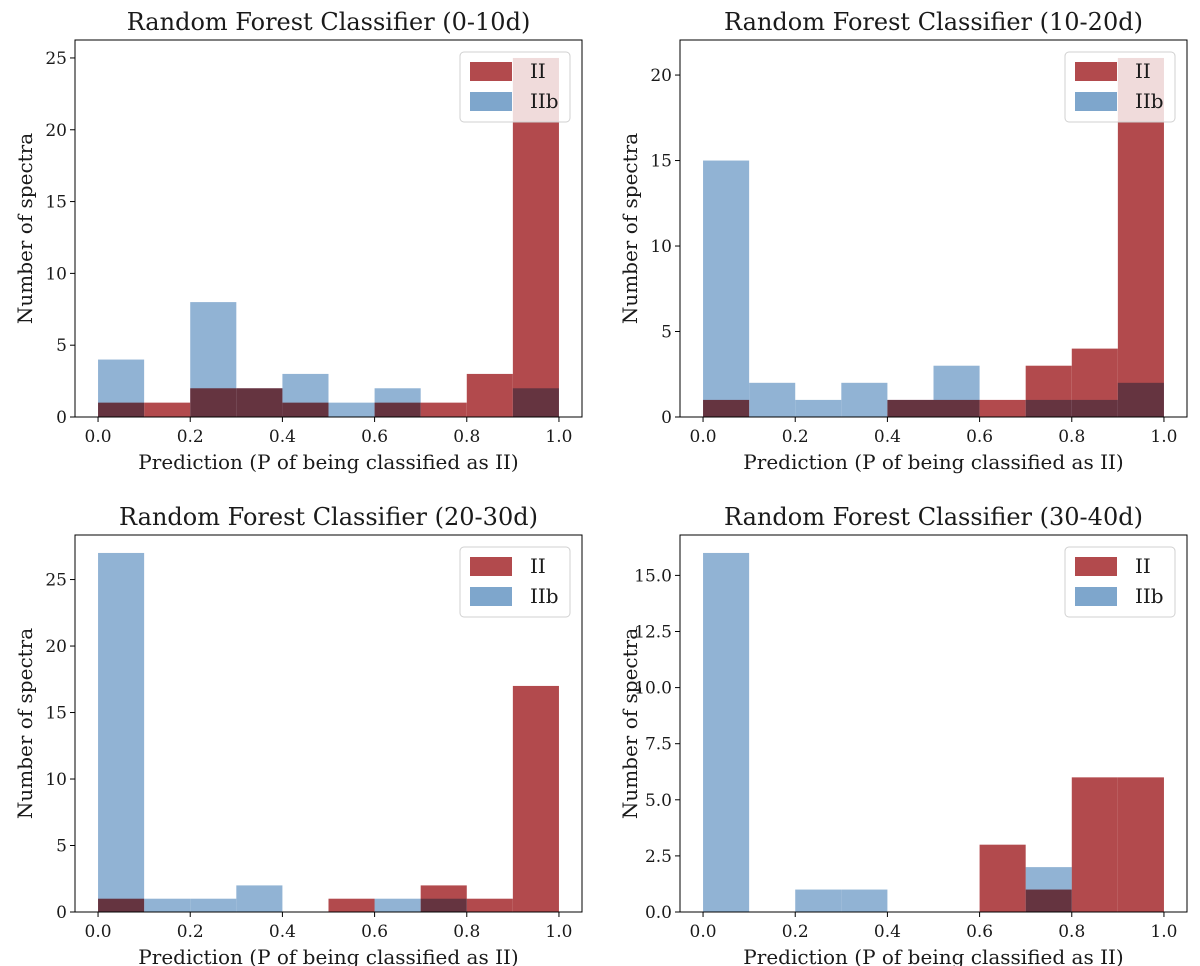  Describe the element at coordinates (933, 22) in the screenshot. I see `chart-title: Random Forest Classifier (10-20d)` at that location.